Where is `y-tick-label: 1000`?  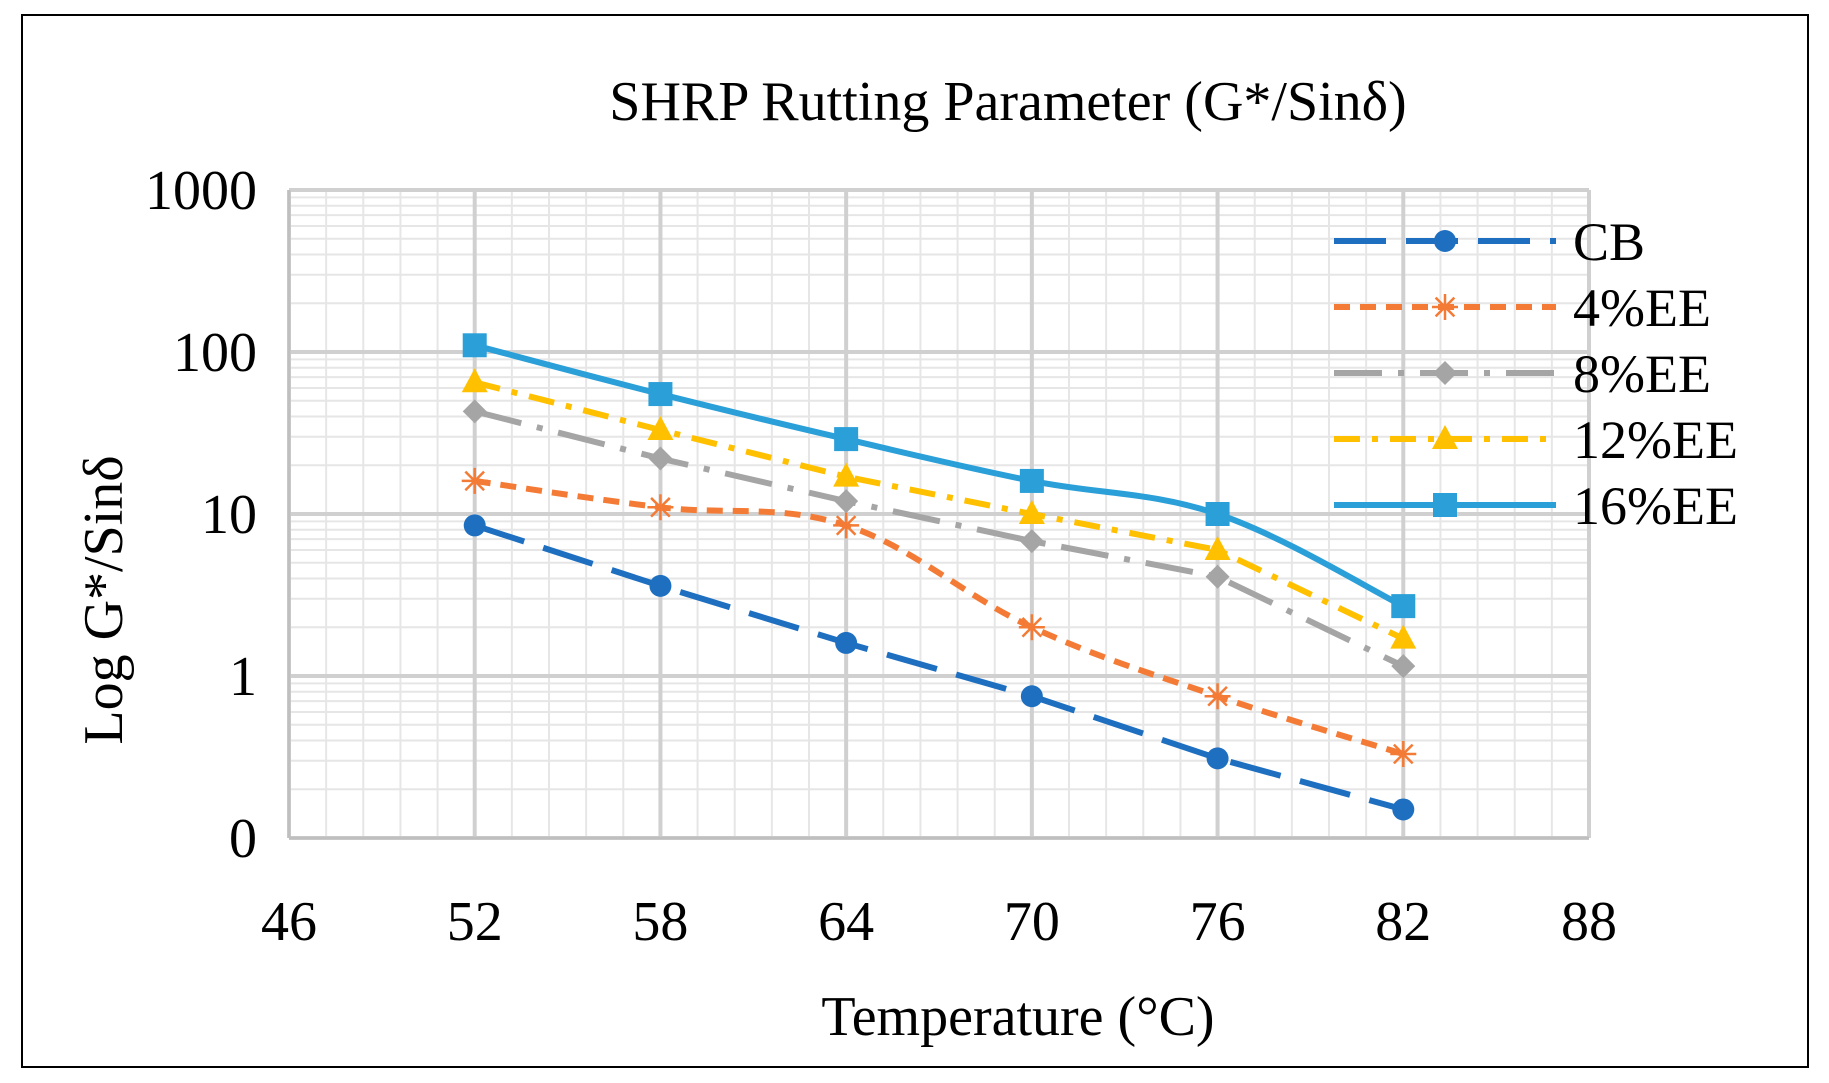 y-tick-label: 1000 is located at coordinates (201, 191).